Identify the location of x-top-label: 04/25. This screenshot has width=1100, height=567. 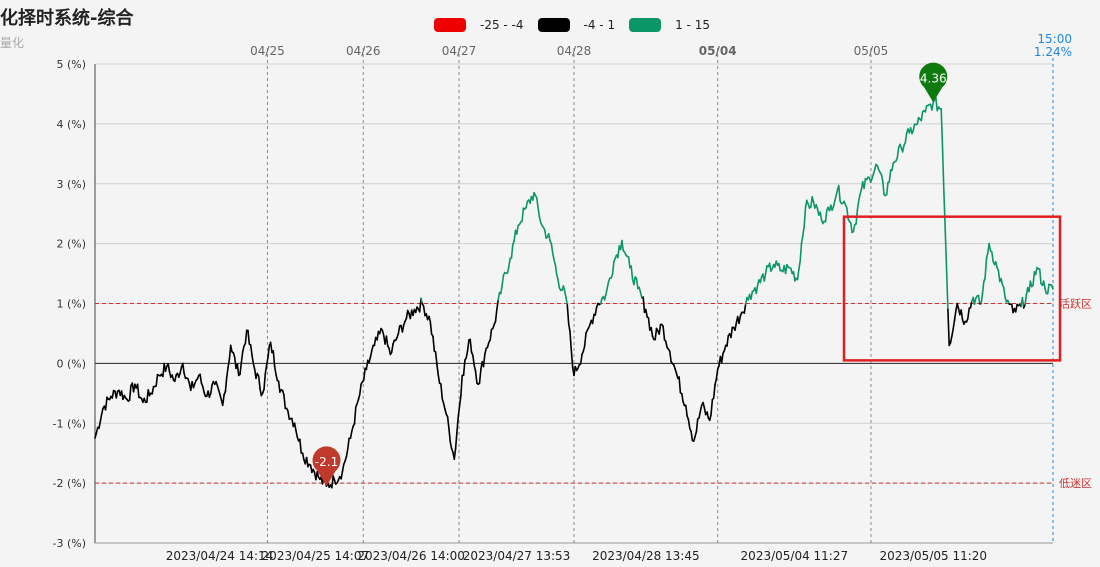
(267, 51).